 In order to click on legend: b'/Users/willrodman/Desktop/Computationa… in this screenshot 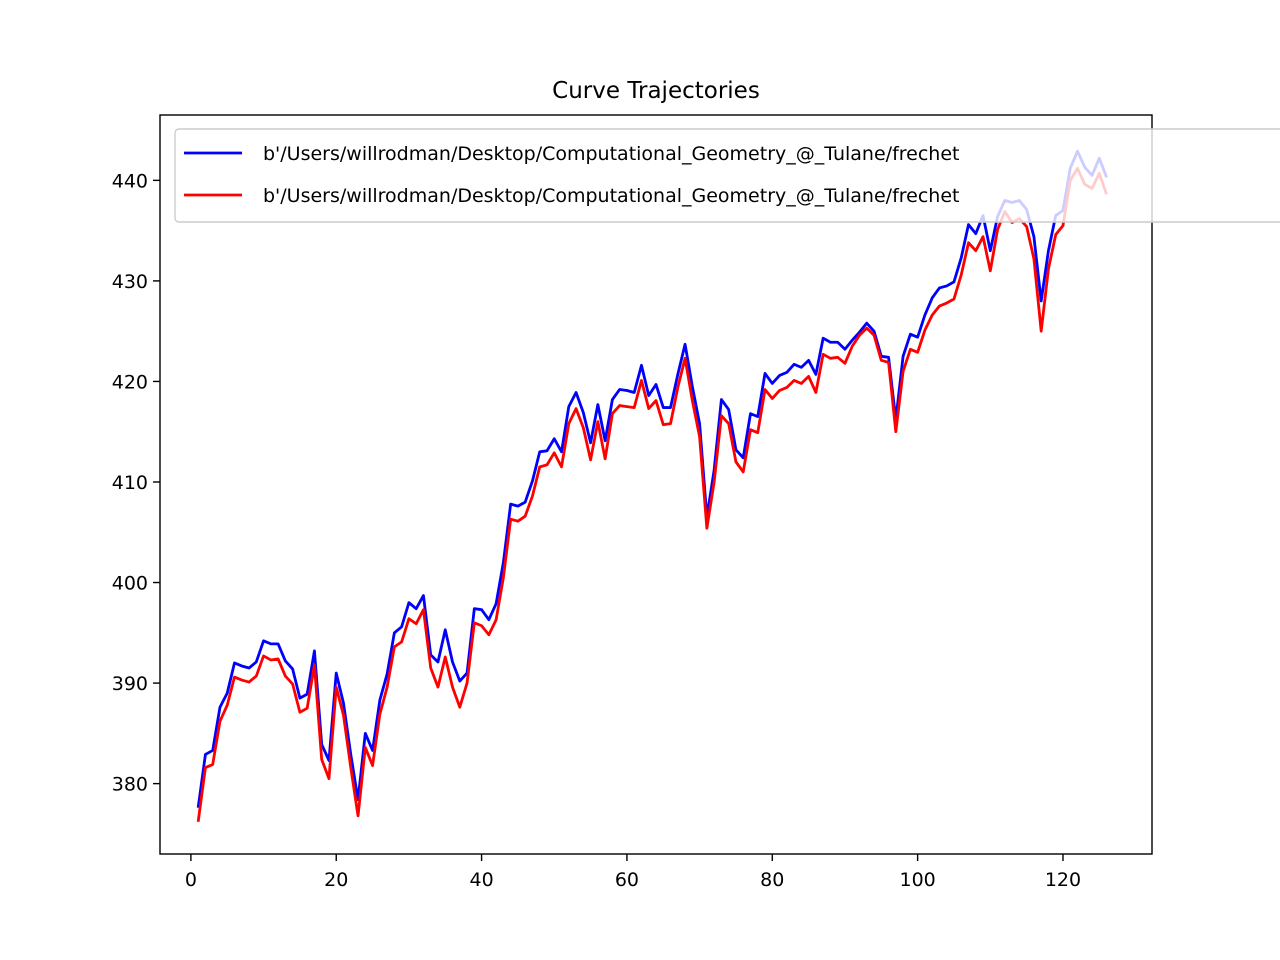, I will do `click(727, 175)`.